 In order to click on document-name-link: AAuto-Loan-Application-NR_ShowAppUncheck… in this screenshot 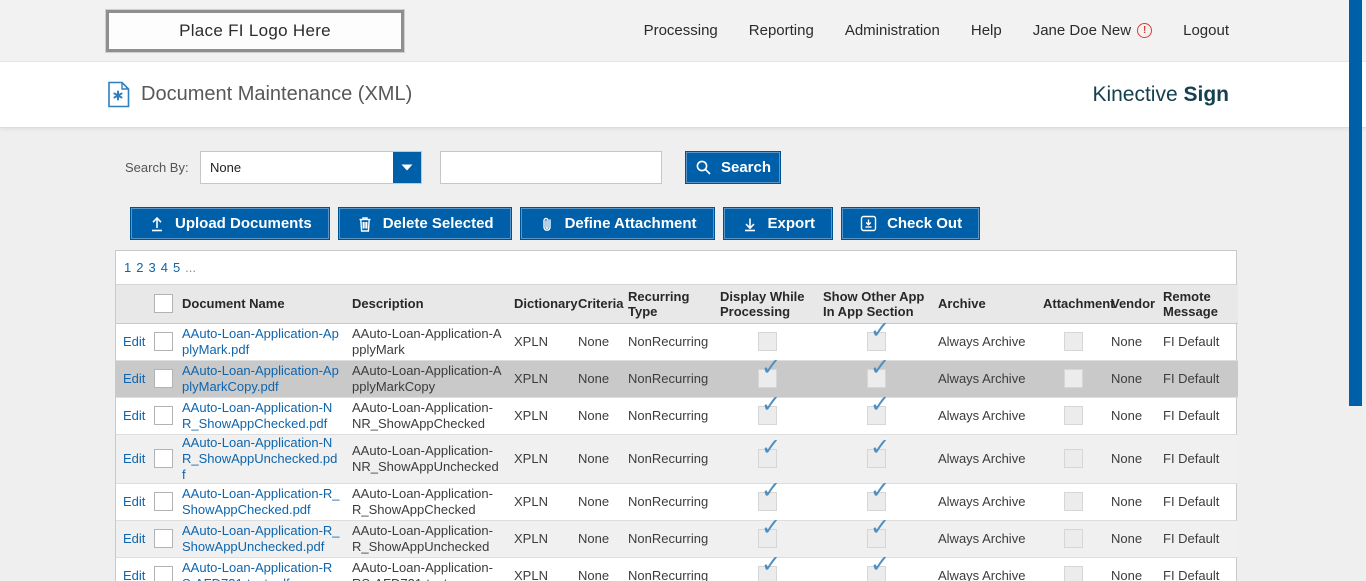, I will do `click(260, 458)`.